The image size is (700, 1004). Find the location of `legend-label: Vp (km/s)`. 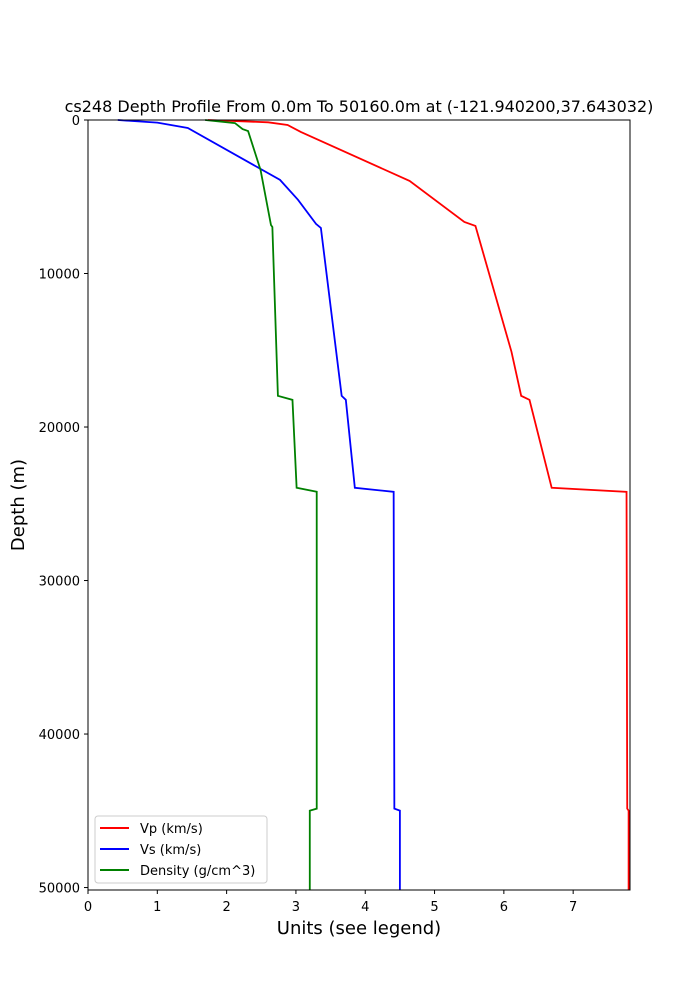

legend-label: Vp (km/s) is located at coordinates (171, 829).